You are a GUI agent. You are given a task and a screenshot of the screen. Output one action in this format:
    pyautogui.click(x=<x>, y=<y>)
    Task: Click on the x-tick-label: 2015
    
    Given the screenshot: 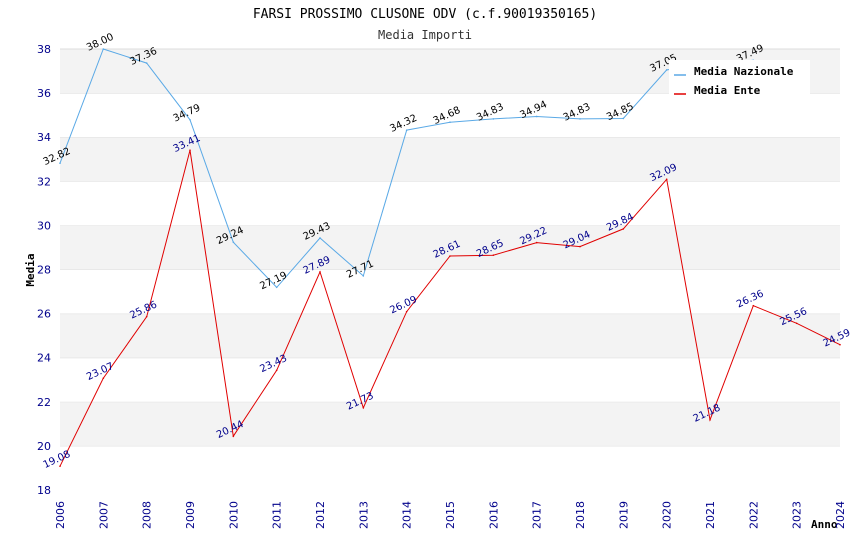 What is the action you would take?
    pyautogui.click(x=450, y=515)
    